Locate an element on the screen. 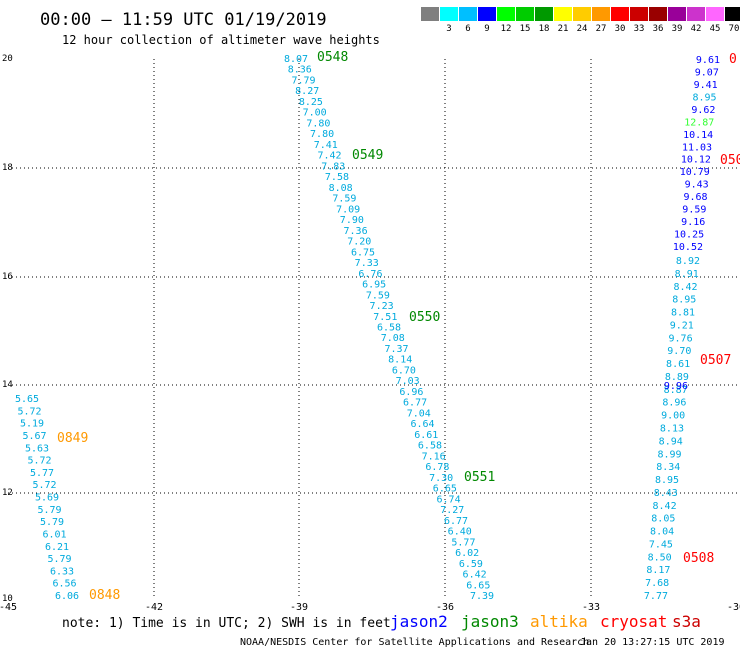  wave-height-label: 7.68 is located at coordinates (657, 583).